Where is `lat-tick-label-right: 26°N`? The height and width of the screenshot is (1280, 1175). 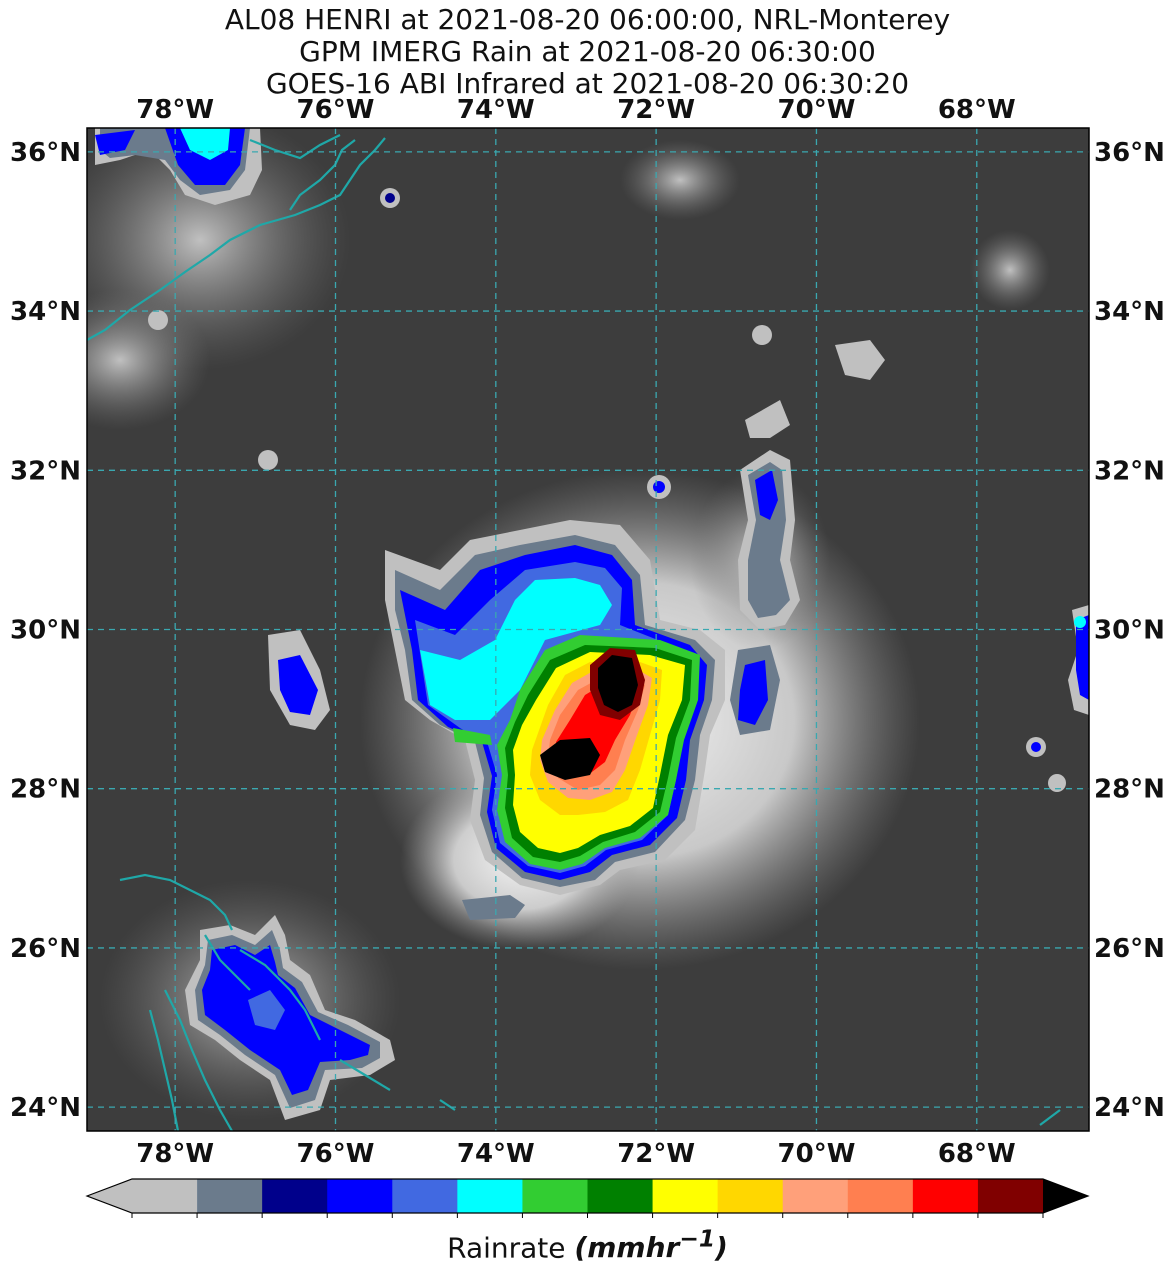
lat-tick-label-right: 26°N is located at coordinates (1129, 949).